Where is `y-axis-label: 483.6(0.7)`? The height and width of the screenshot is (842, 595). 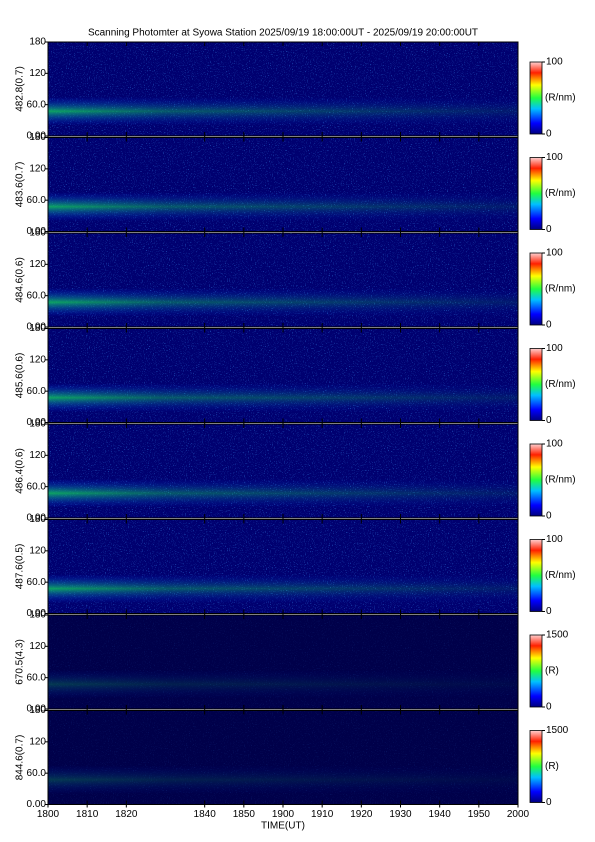
y-axis-label: 483.6(0.7) is located at coordinates (20, 185).